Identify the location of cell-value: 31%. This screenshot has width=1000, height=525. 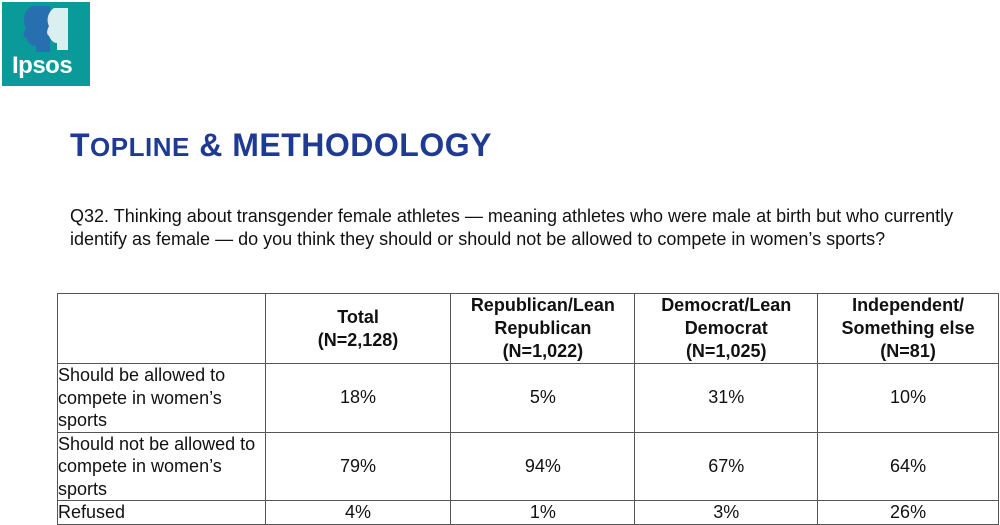
(726, 398).